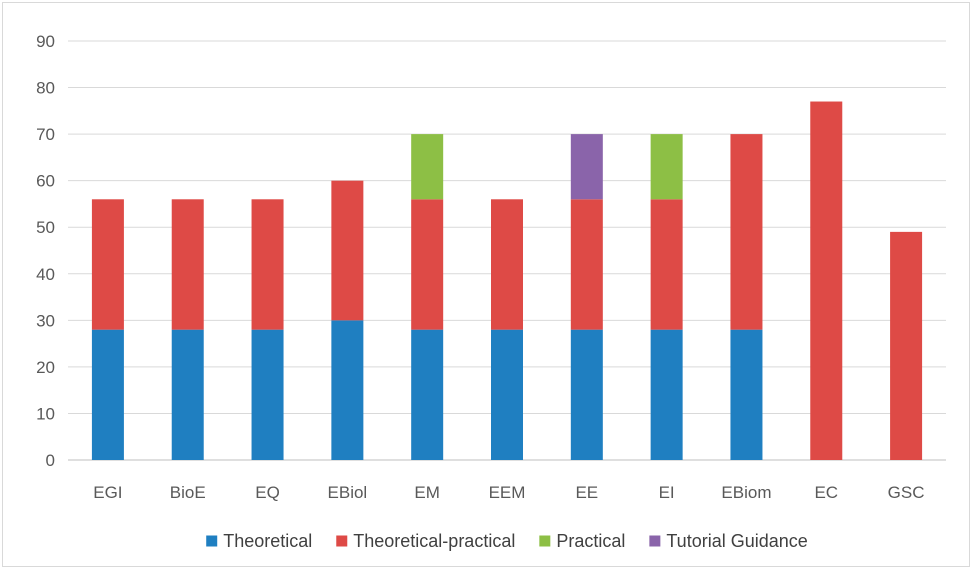 This screenshot has height=571, width=974. I want to click on x-tick-label: EBiom, so click(746, 492).